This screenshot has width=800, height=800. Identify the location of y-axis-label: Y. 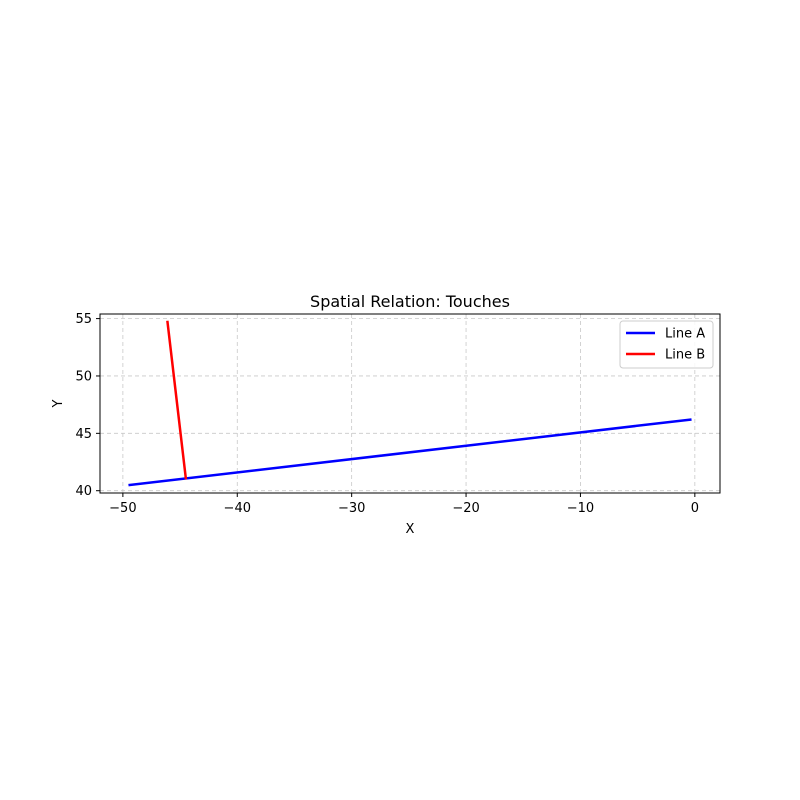
(58, 403).